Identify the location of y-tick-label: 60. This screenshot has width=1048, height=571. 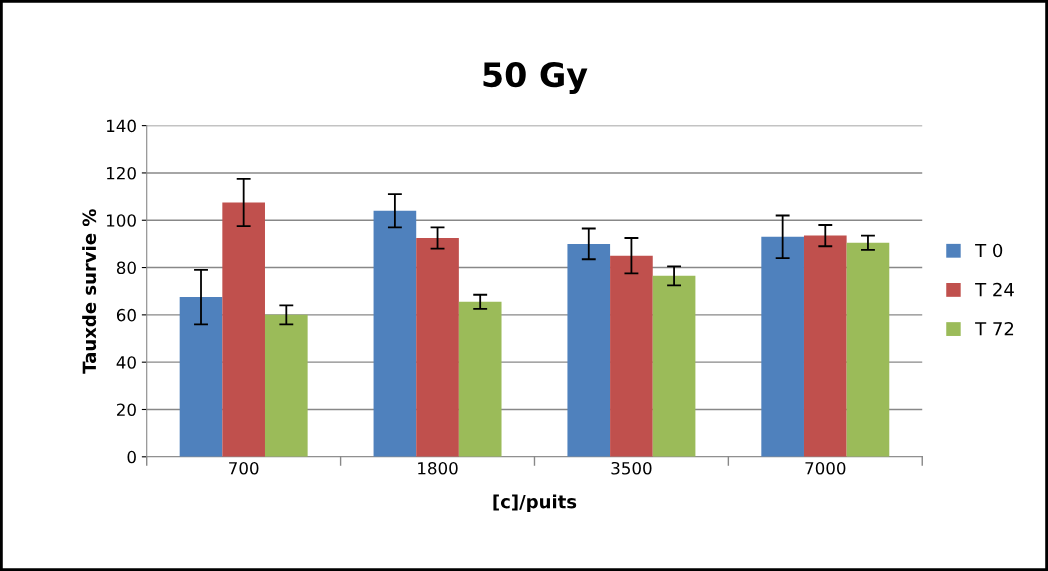
(126, 315).